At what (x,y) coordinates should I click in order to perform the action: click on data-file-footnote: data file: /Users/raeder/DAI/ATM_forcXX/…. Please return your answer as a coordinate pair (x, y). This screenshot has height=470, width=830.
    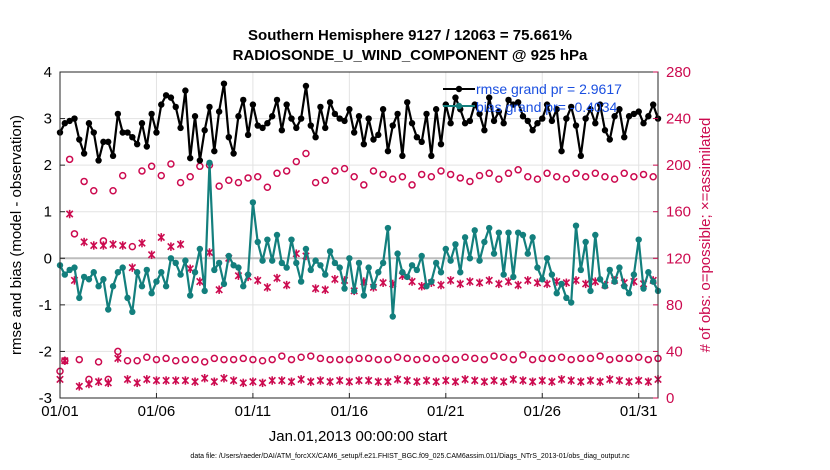
    Looking at the image, I should click on (410, 456).